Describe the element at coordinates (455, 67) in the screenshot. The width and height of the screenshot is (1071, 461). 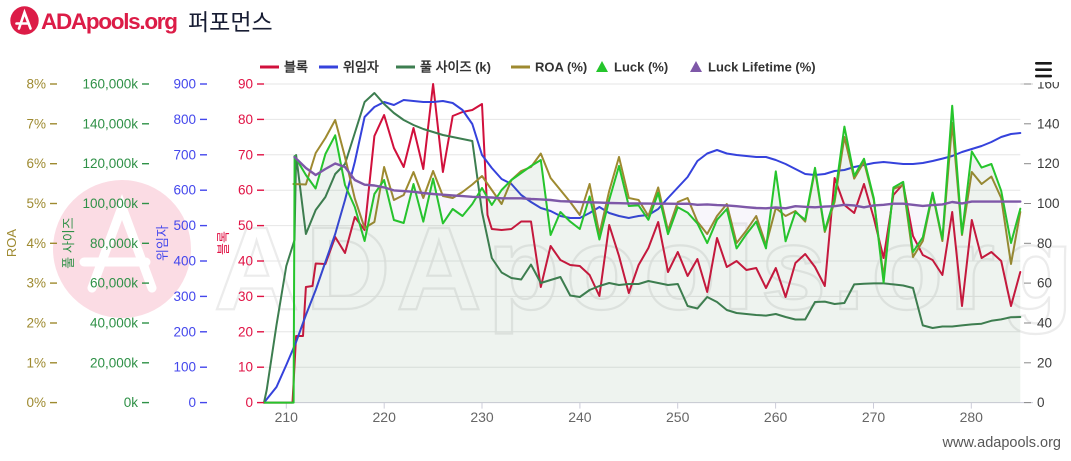
I see `svg-text: 풀 사이즈 (k)` at that location.